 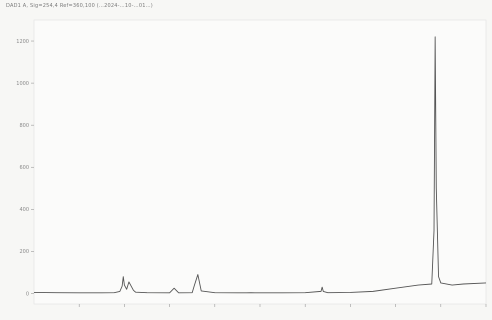 I want to click on y-tick-label: 0, so click(x=27, y=294).